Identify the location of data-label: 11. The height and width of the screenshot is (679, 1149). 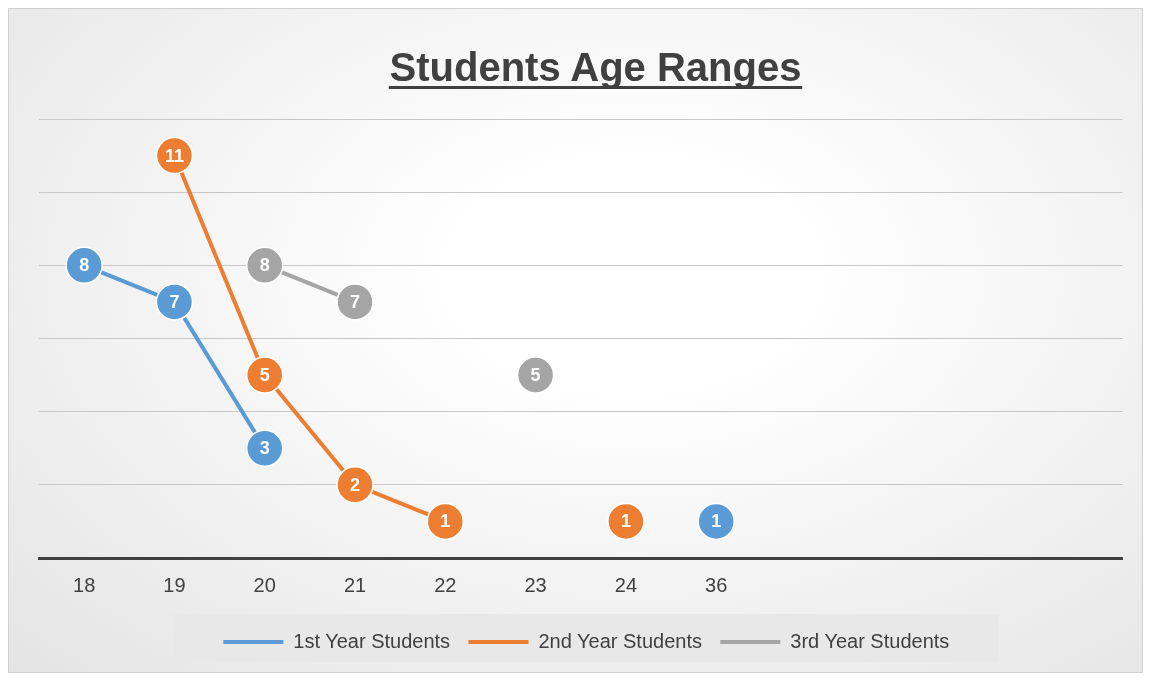
(174, 155).